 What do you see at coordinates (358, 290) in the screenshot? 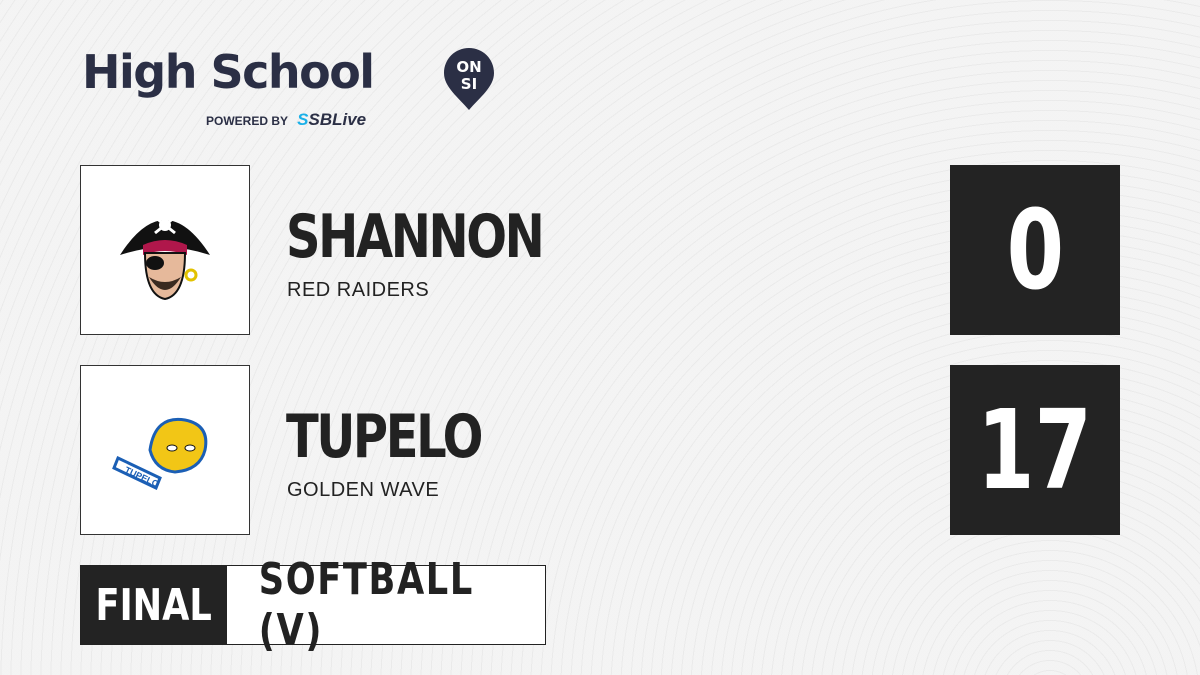
I see `team-mascot: RED RAIDERS` at bounding box center [358, 290].